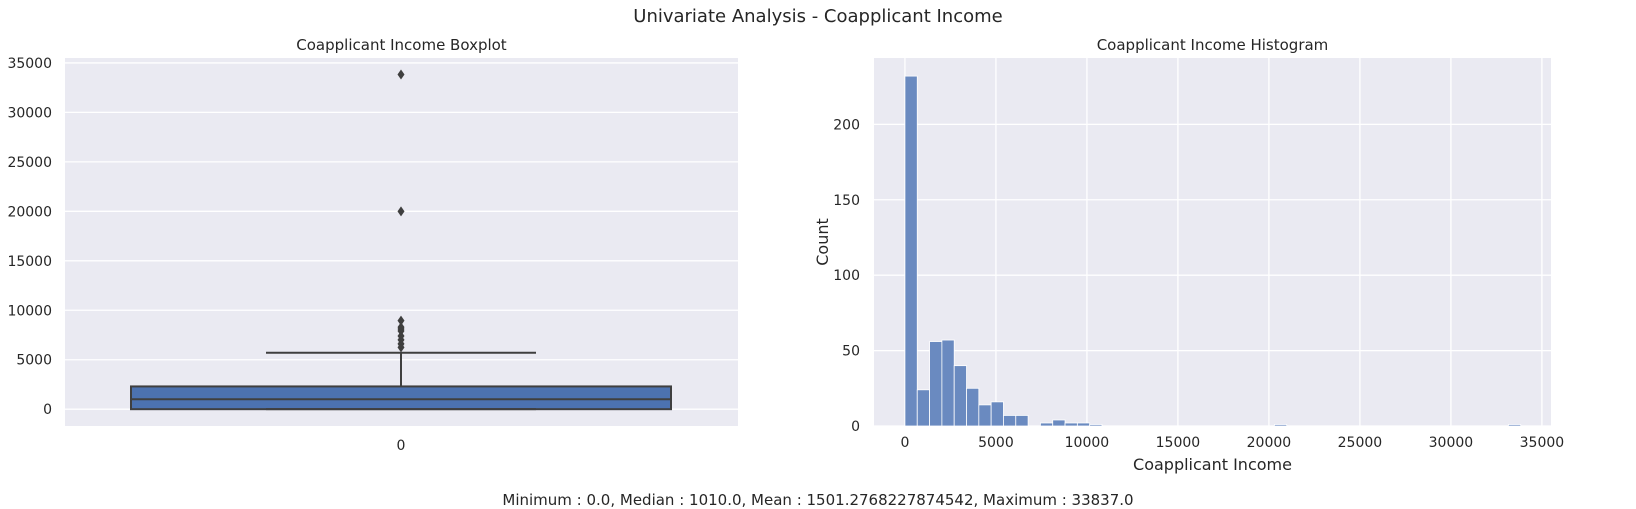  What do you see at coordinates (29, 212) in the screenshot?
I see `boxplot-y-tick-label: 20000` at bounding box center [29, 212].